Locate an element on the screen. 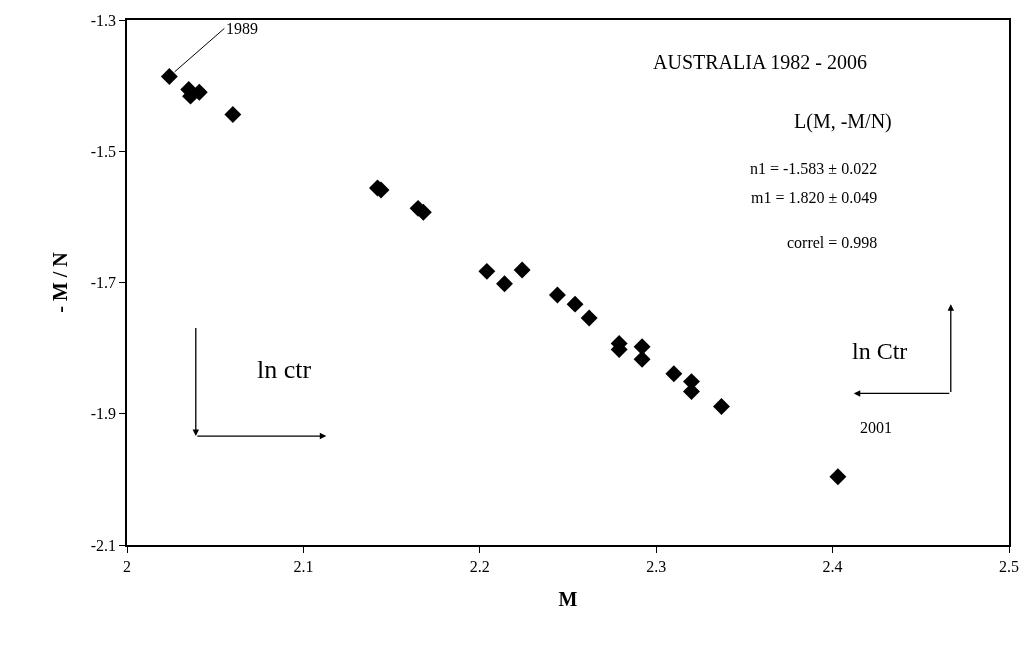 The width and height of the screenshot is (1031, 646). y-tick-label: -2.1 is located at coordinates (103, 545).